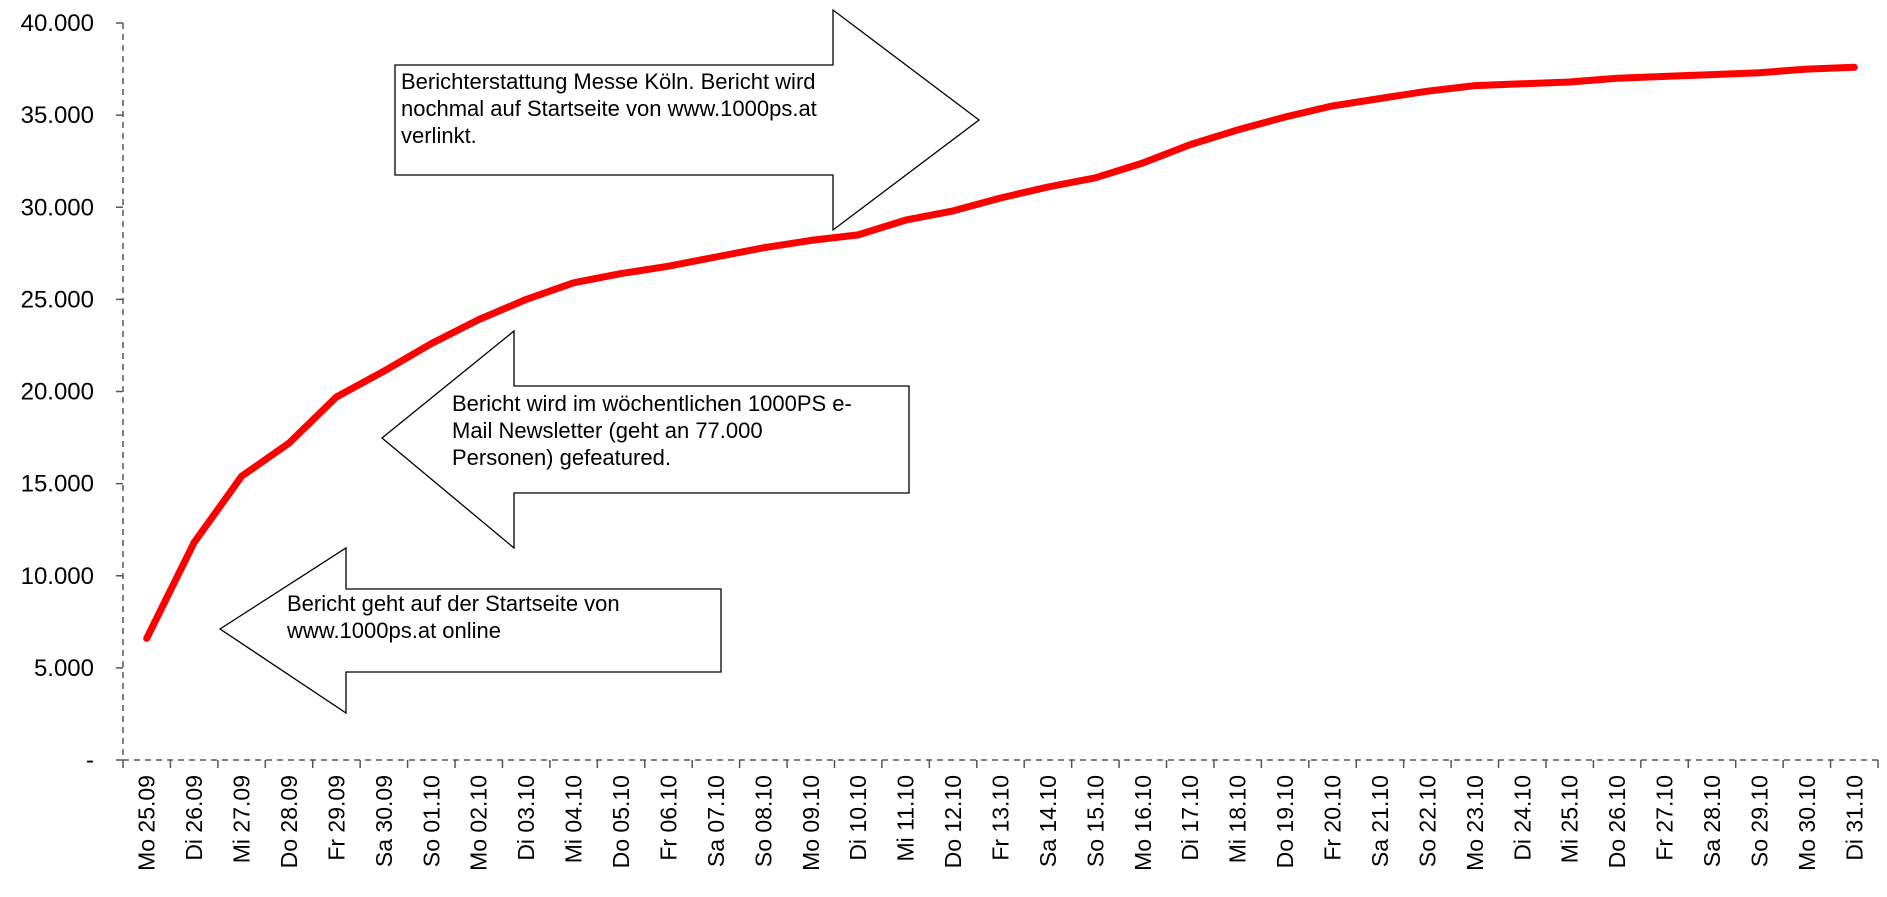  What do you see at coordinates (57, 576) in the screenshot?
I see `y-tick-label: 10.000` at bounding box center [57, 576].